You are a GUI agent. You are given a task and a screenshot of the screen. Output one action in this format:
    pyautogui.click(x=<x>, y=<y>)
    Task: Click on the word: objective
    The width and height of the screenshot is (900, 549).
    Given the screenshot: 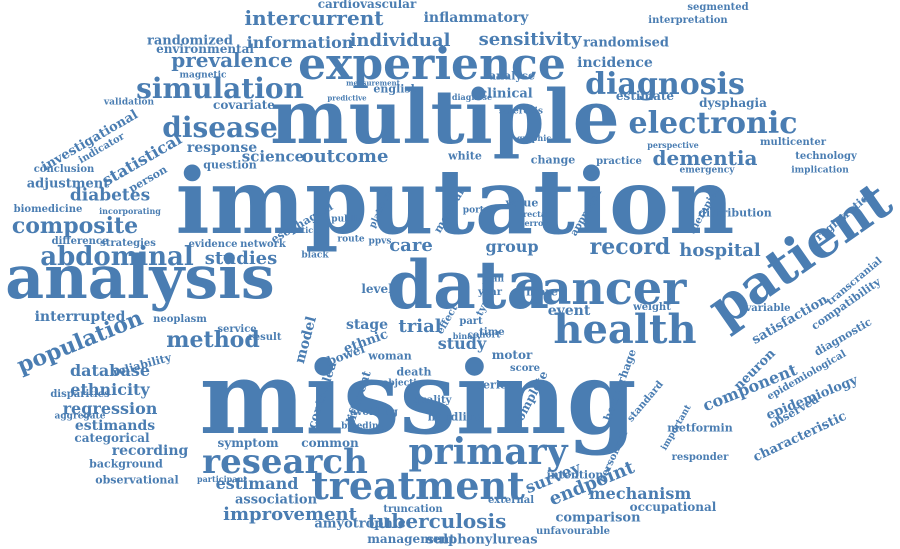 What is the action you would take?
    pyautogui.click(x=405, y=383)
    